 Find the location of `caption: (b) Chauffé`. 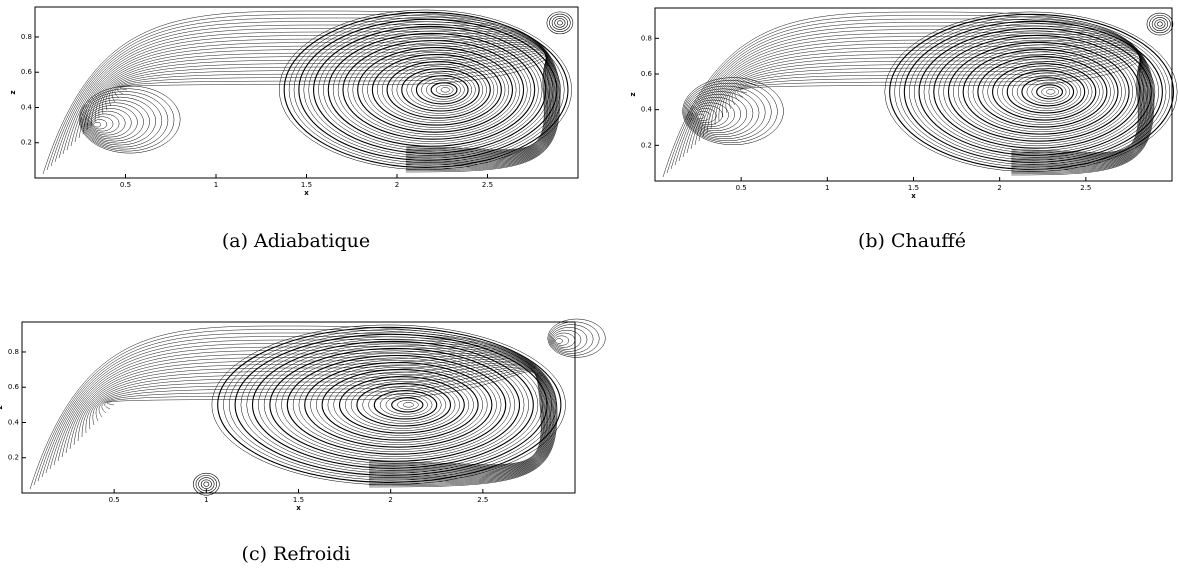

caption: (b) Chauffé is located at coordinates (912, 241).